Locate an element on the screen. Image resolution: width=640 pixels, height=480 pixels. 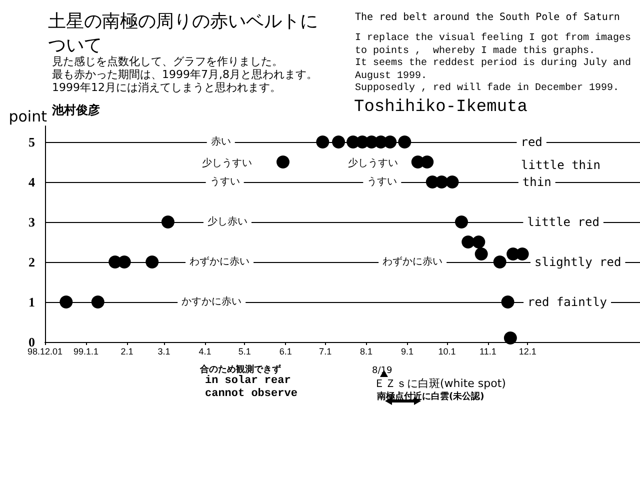
annotation: little red is located at coordinates (563, 222).